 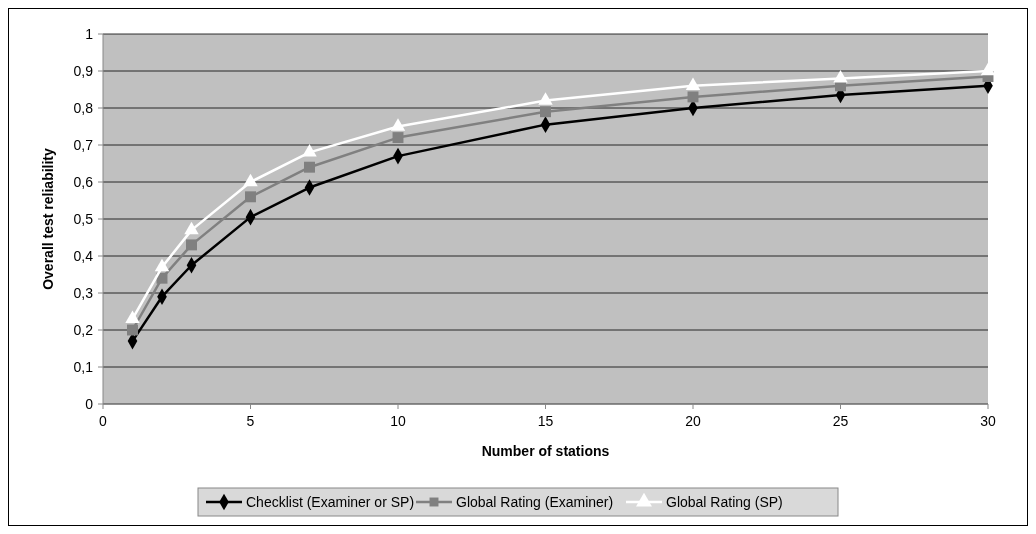 What do you see at coordinates (398, 421) in the screenshot?
I see `x-tick-label: 10` at bounding box center [398, 421].